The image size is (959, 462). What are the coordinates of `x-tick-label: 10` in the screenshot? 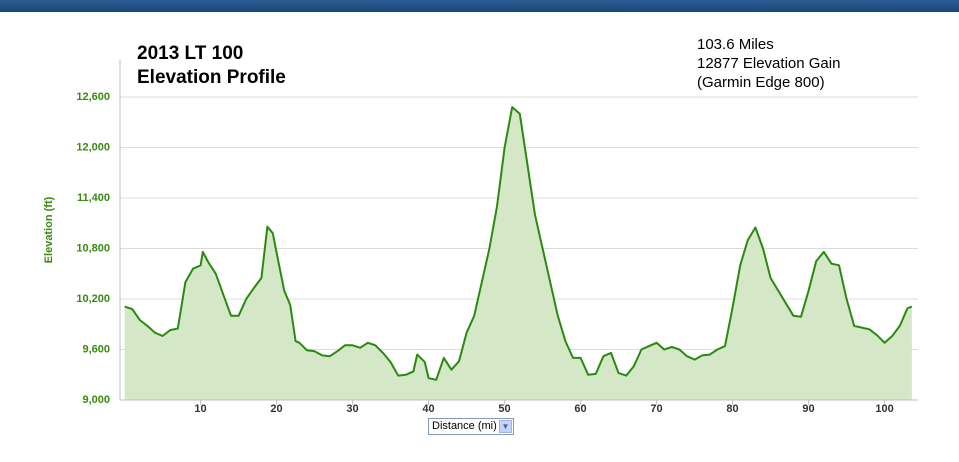 It's located at (200, 409).